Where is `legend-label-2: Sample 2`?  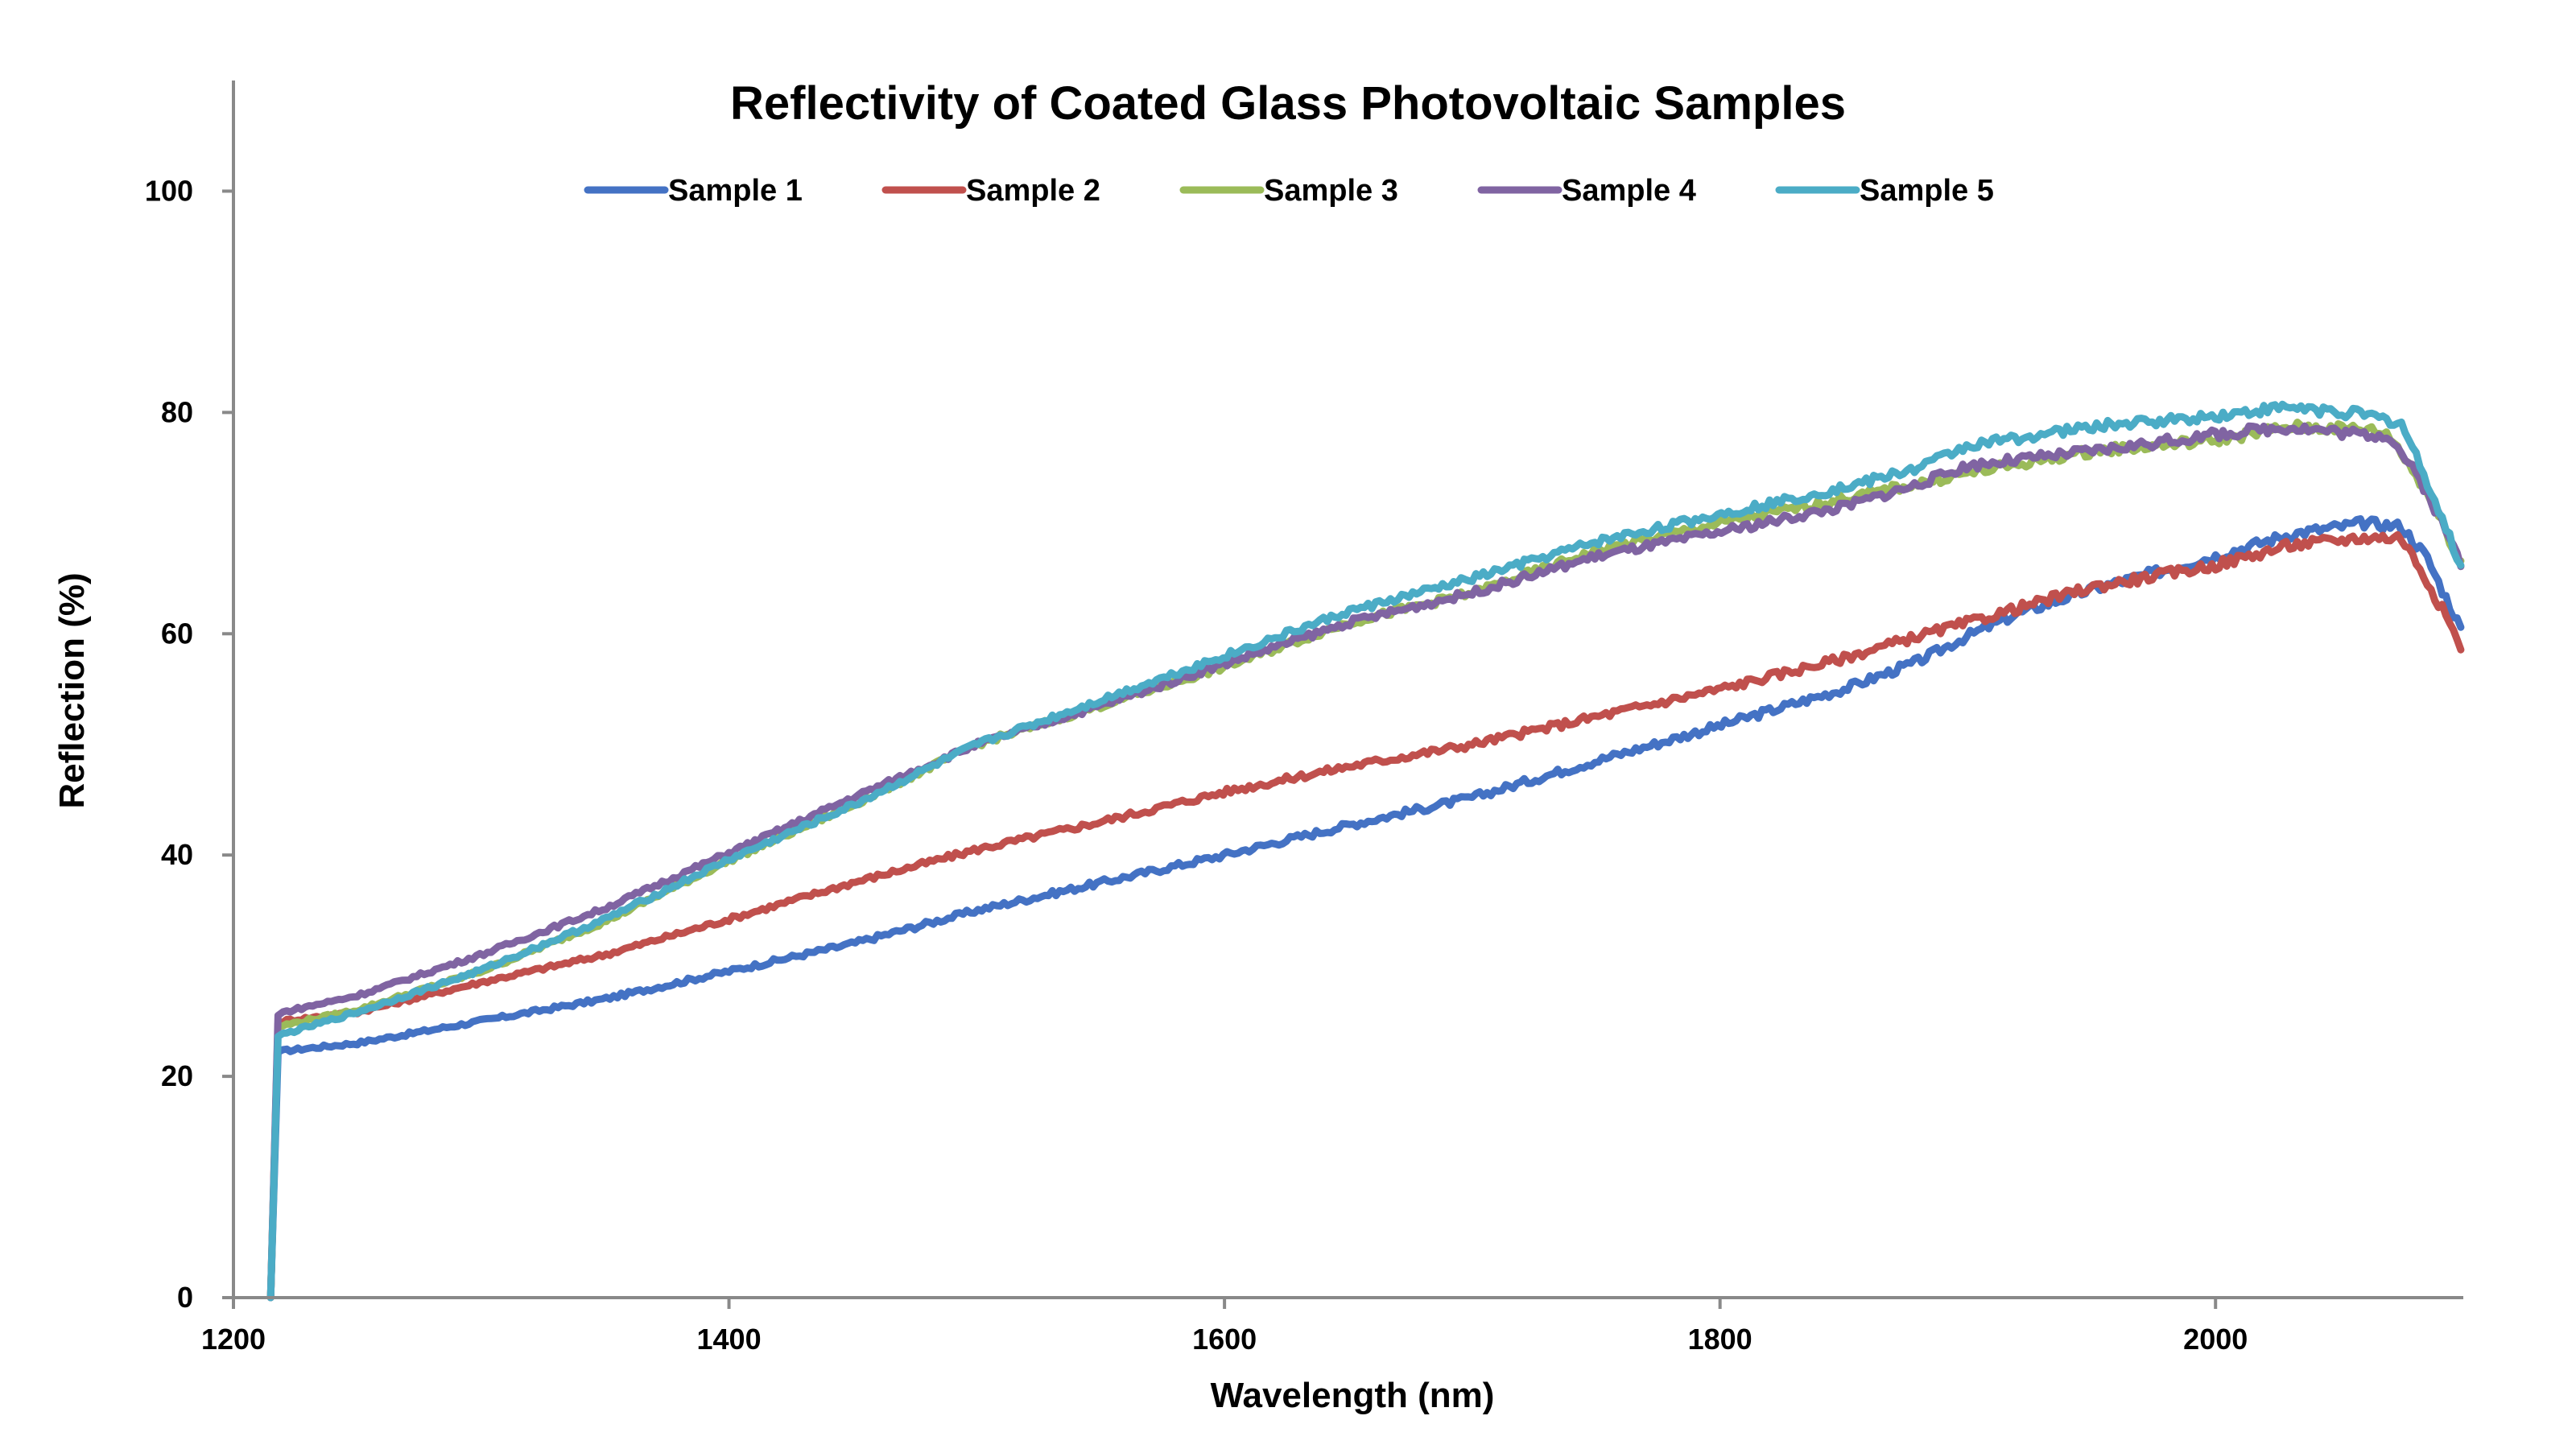
legend-label-2: Sample 2 is located at coordinates (1033, 191).